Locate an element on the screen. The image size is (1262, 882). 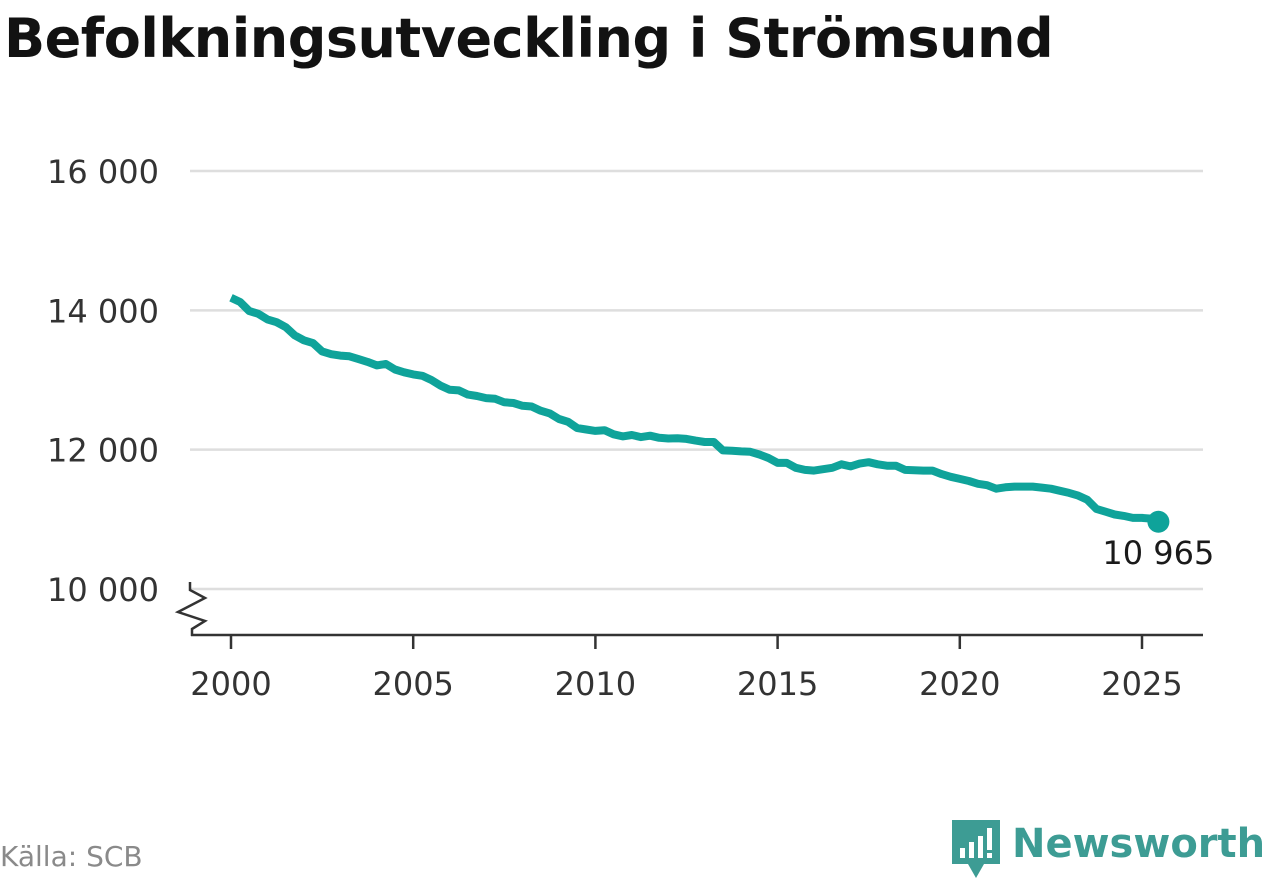
brand-name: Newsworthy is located at coordinates (1137, 844).